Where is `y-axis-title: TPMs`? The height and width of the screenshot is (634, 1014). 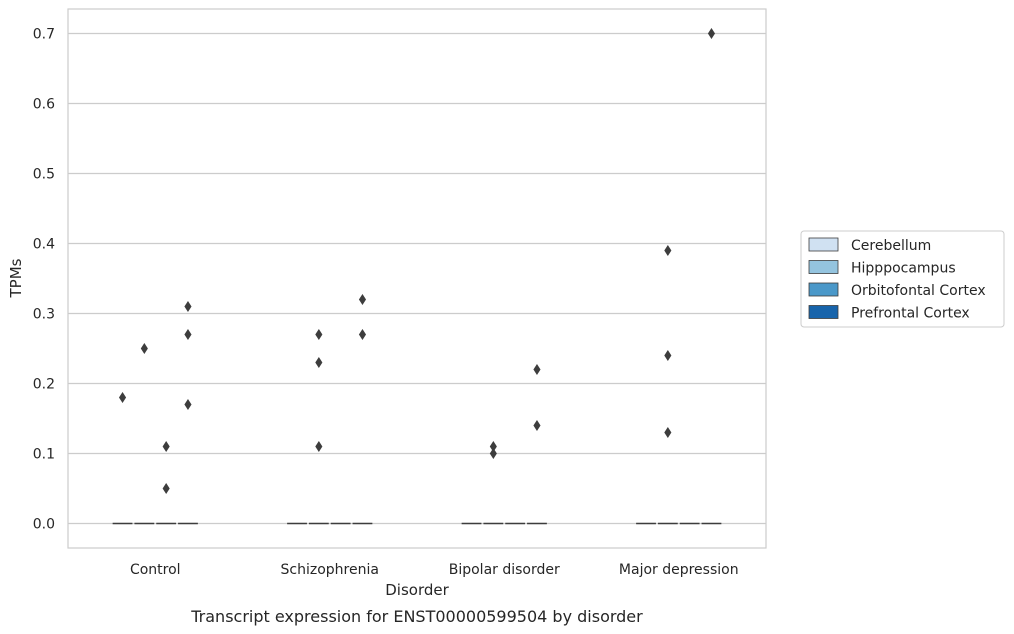
y-axis-title: TPMs is located at coordinates (16, 278).